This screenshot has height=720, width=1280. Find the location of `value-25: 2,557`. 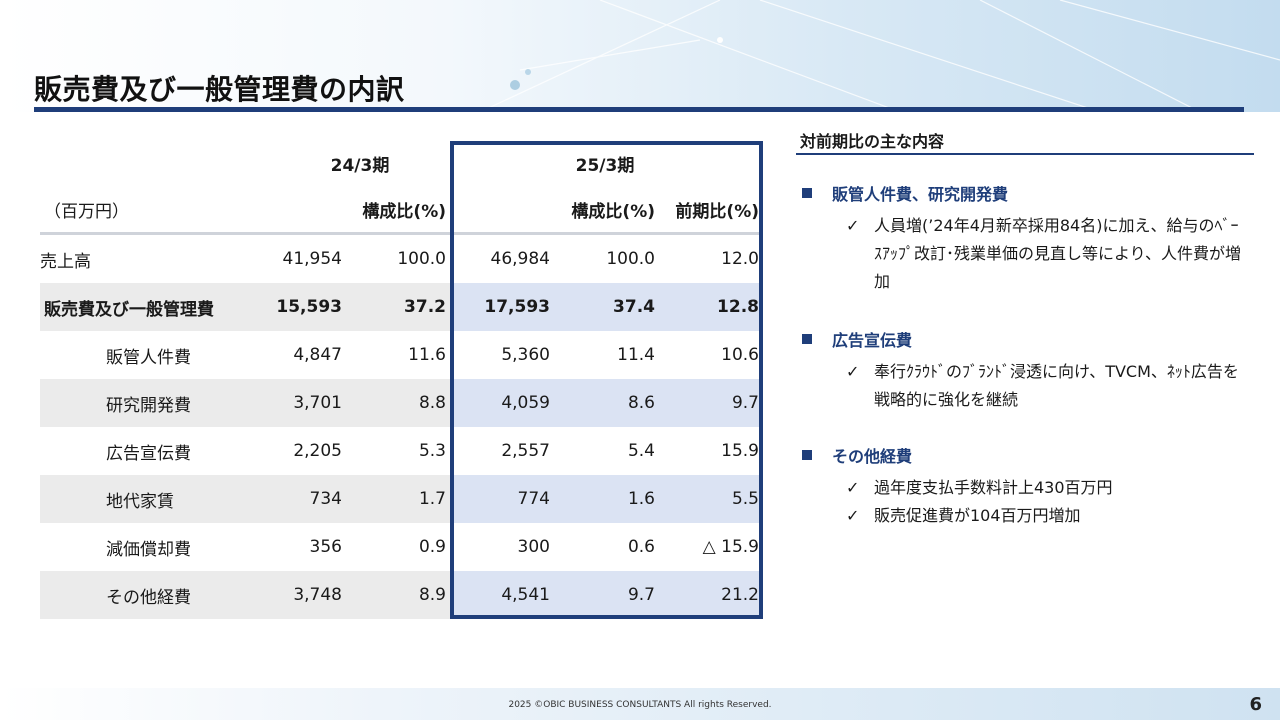

value-25: 2,557 is located at coordinates (525, 451).